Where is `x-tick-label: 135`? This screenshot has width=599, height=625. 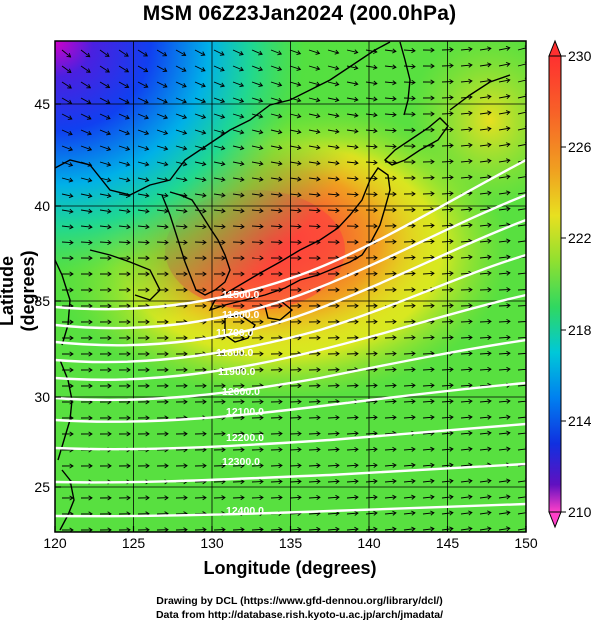
x-tick-label: 135 is located at coordinates (291, 543).